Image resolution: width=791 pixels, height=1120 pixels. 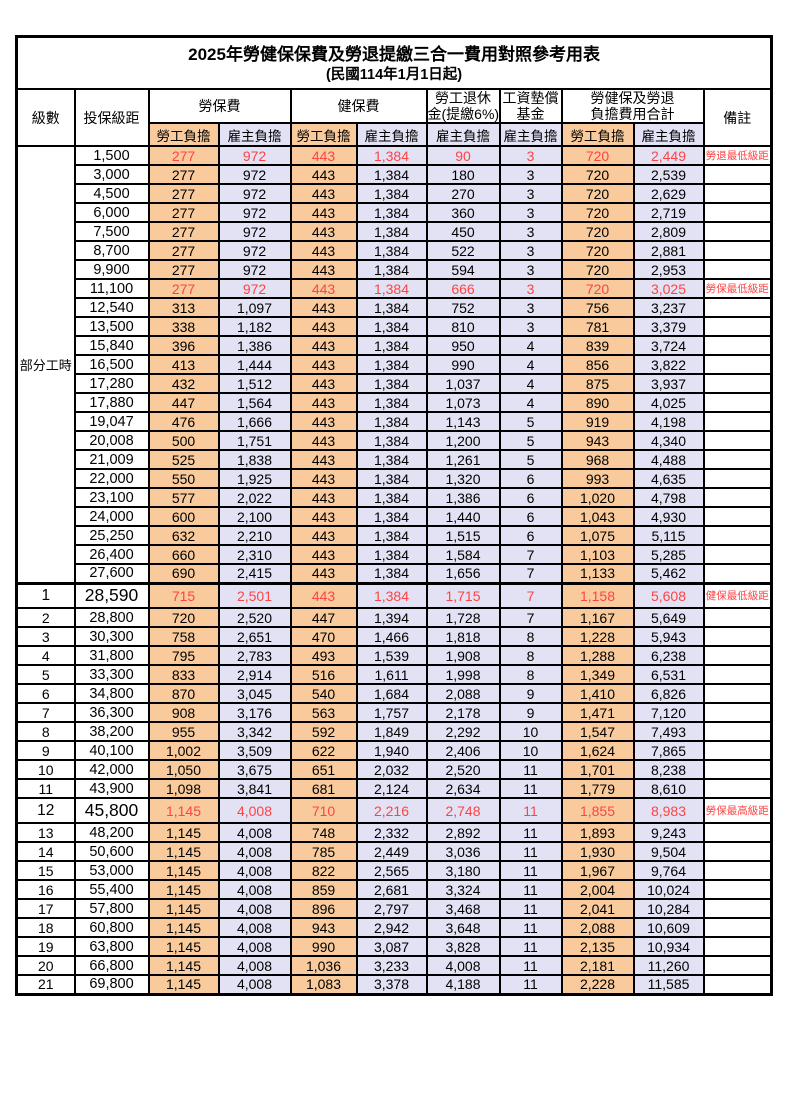 I want to click on title-cell: 2025年勞健保保費及勞退提繳三合一費用對照參考用表 (民國114年1月1日起), so click(x=394, y=62).